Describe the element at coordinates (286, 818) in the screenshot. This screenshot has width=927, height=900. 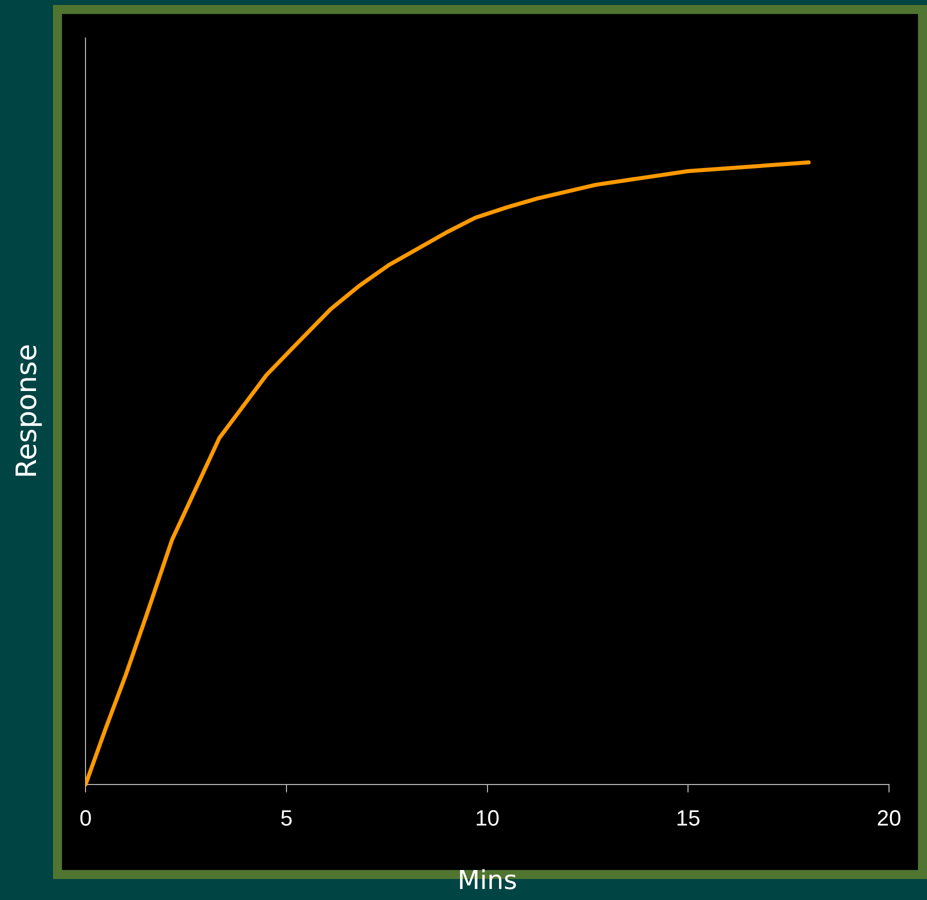
I see `x-tick-label: 5` at that location.